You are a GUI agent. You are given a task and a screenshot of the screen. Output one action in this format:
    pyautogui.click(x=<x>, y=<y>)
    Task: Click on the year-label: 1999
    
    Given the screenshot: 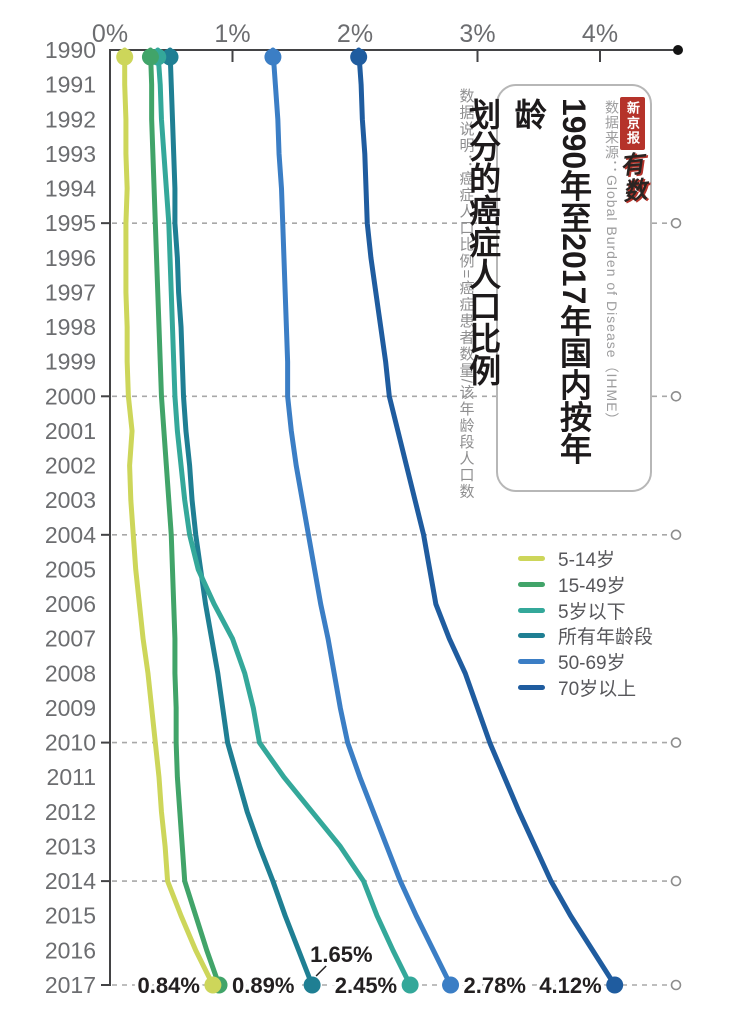 What is the action you would take?
    pyautogui.click(x=70, y=362)
    